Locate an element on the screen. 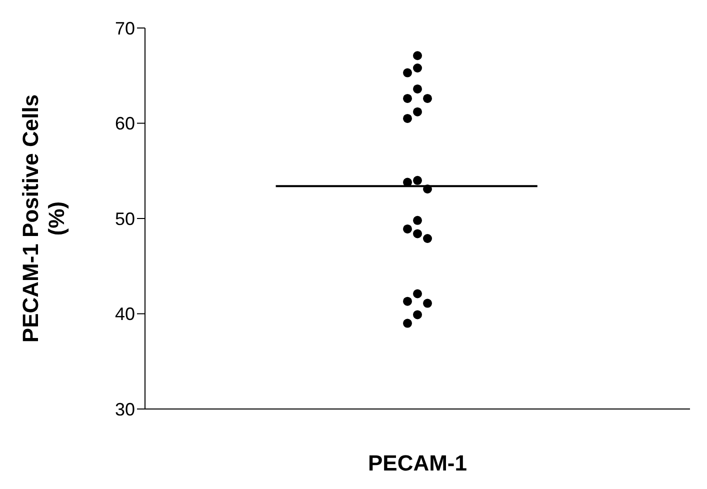 Image resolution: width=707 pixels, height=489 pixels. y-axis-title: PECAM-1 Positive Cells (%) is located at coordinates (43, 218).